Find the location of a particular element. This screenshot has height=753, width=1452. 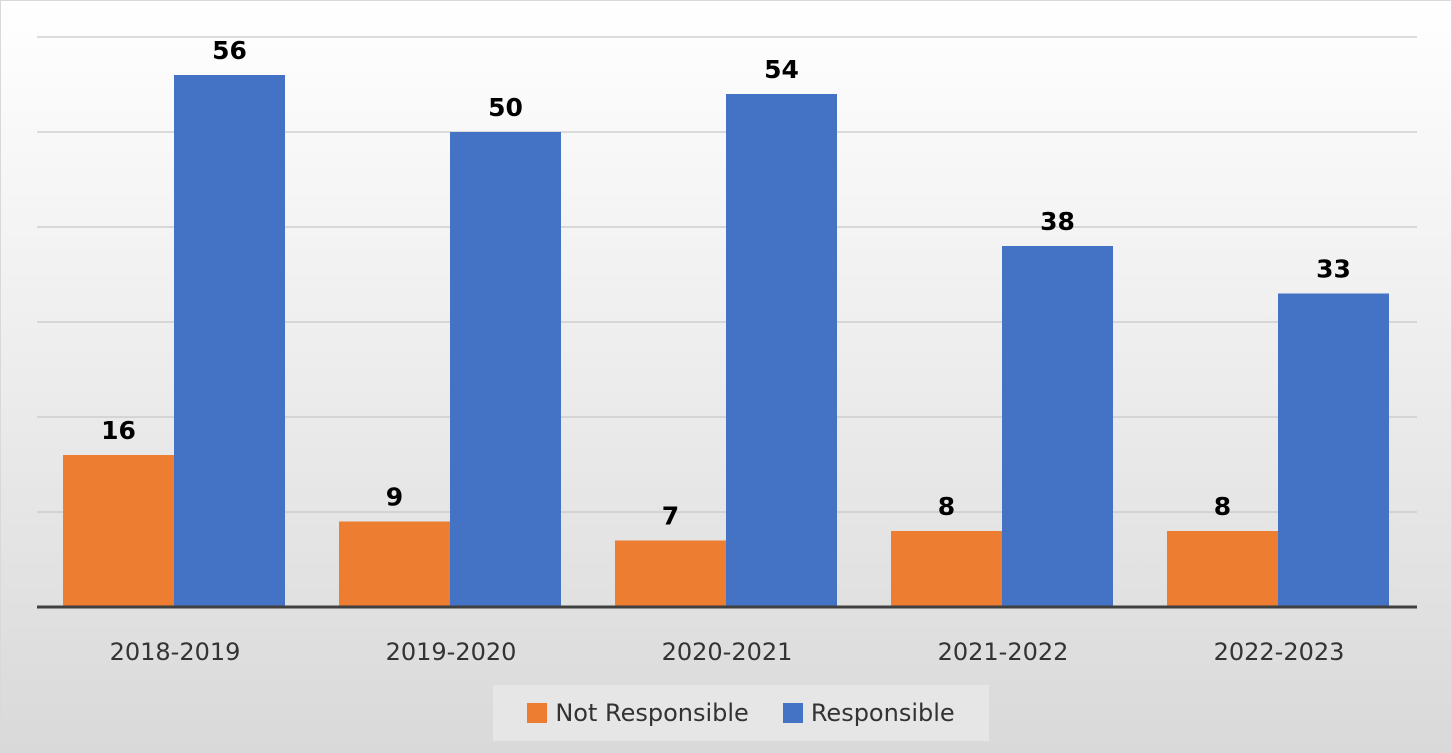

x-tick-label: 2018-2019 is located at coordinates (175, 652).